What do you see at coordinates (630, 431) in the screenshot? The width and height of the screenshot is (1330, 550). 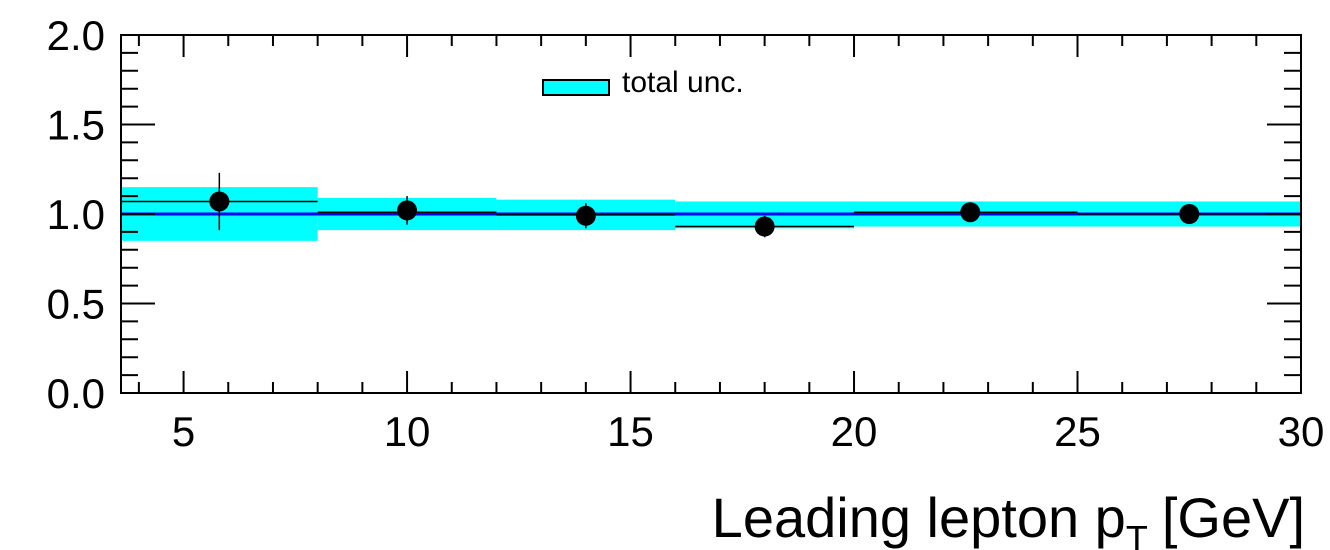 I see `x-tick-label: 15` at bounding box center [630, 431].